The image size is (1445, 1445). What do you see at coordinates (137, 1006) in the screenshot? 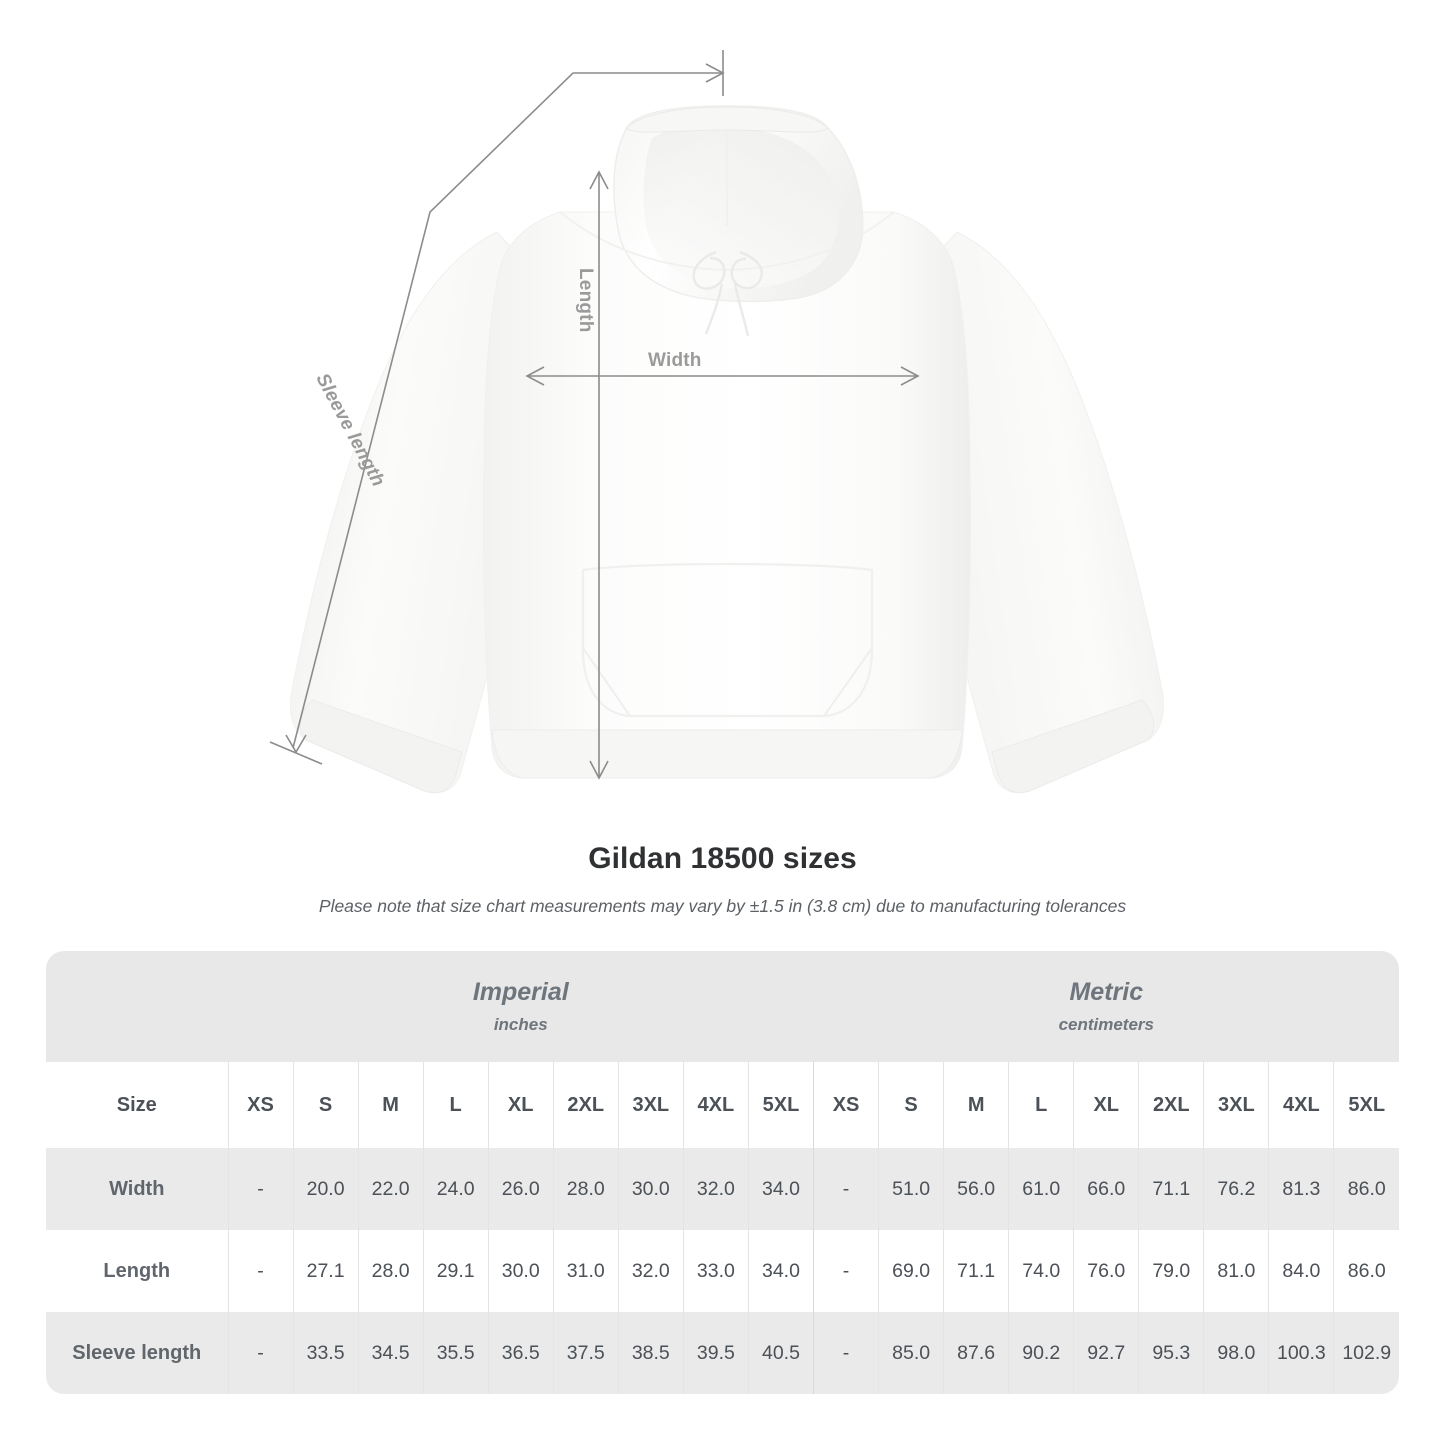
I see `unit-spacer-cell` at bounding box center [137, 1006].